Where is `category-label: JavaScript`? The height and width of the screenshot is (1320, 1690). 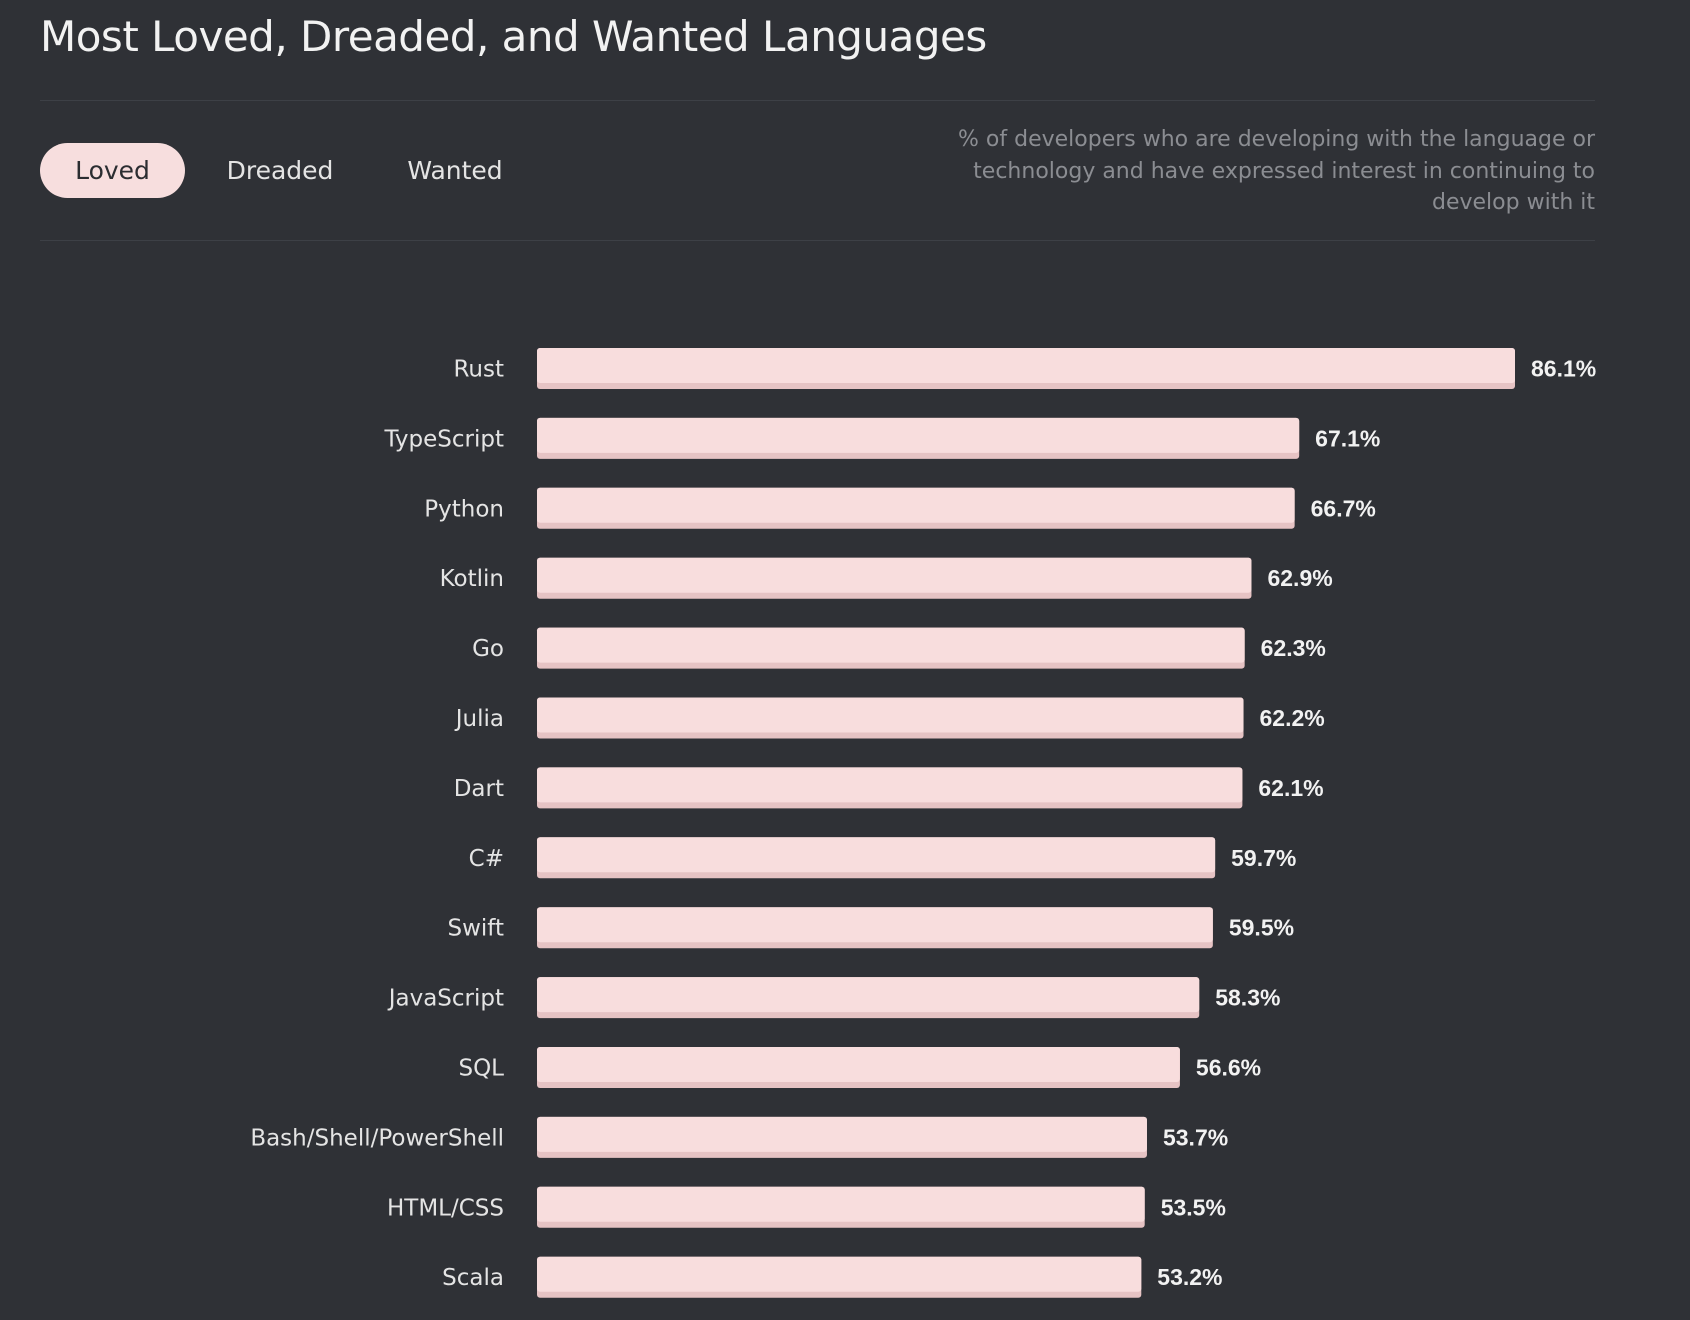 category-label: JavaScript is located at coordinates (445, 999).